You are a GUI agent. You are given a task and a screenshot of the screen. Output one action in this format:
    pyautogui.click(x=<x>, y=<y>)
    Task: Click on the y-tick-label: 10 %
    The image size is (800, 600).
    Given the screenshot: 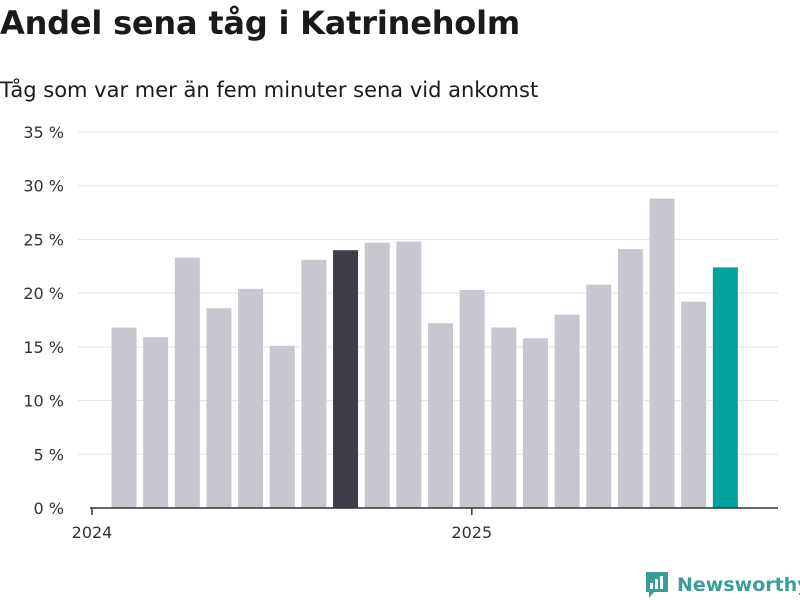 What is the action you would take?
    pyautogui.click(x=43, y=401)
    